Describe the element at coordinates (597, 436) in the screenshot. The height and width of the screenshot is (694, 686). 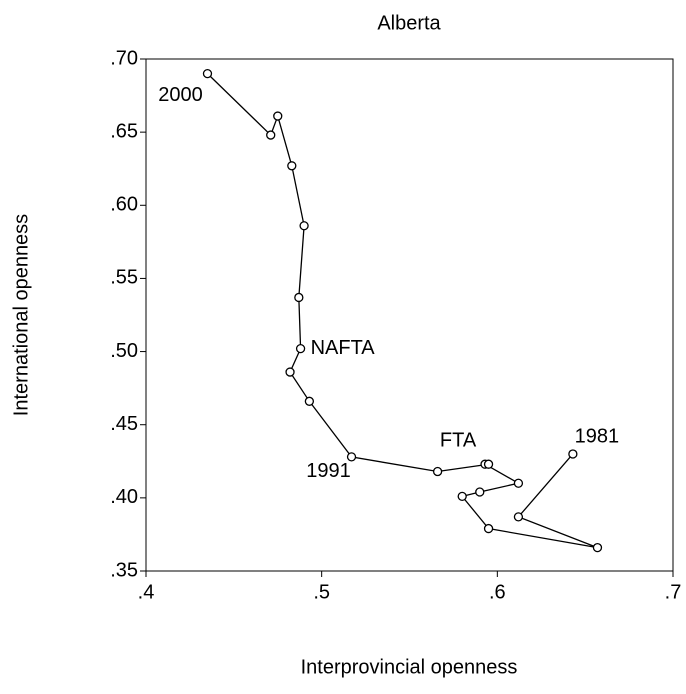
I see `point-label: 1981` at that location.